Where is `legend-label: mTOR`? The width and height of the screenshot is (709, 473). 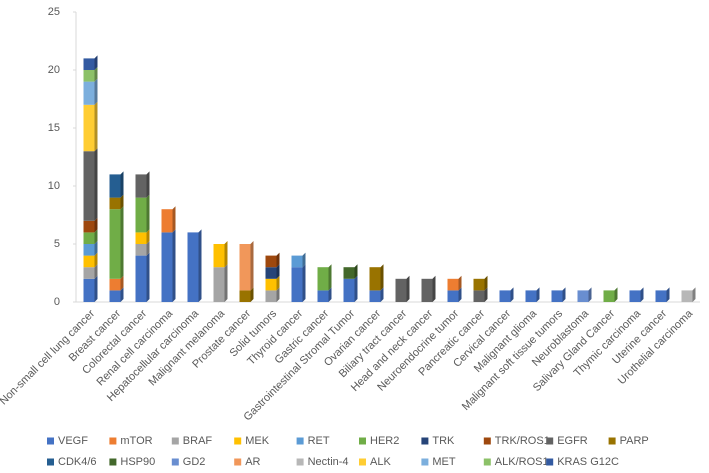 legend-label: mTOR is located at coordinates (136, 441).